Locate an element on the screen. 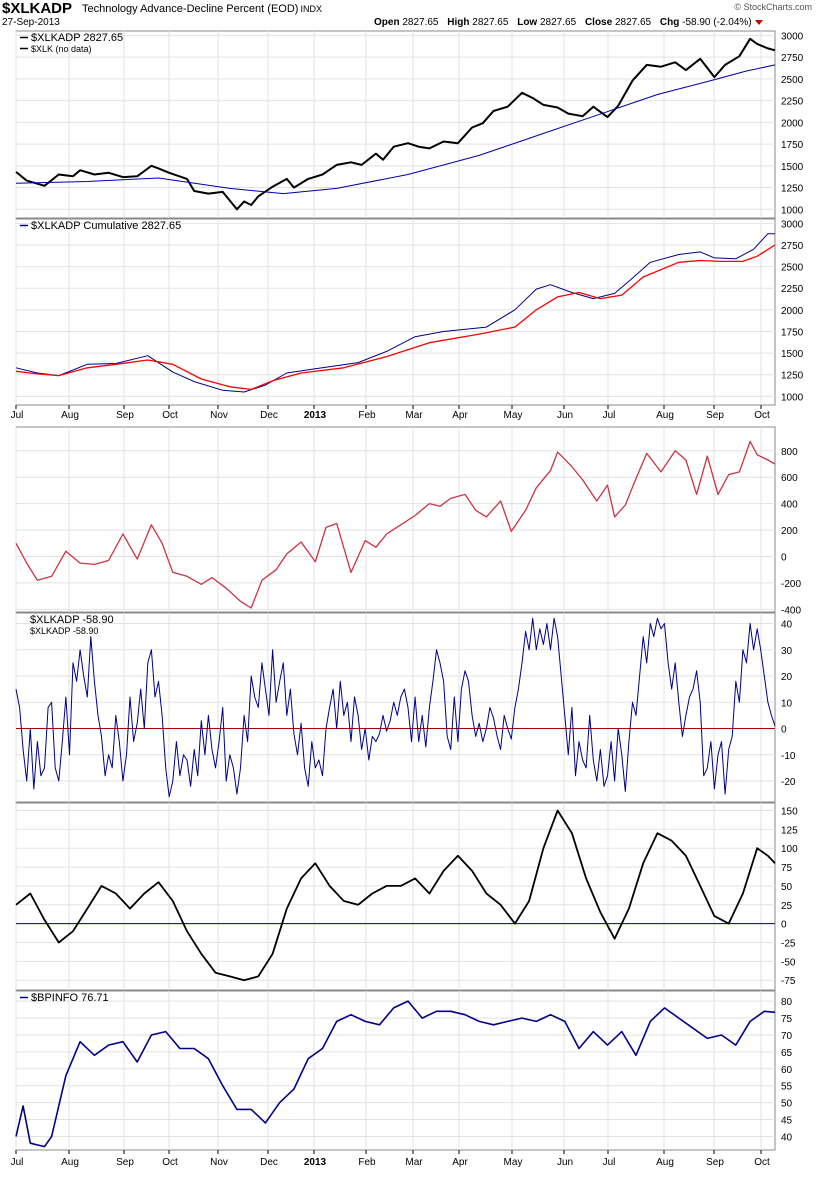 The width and height of the screenshot is (820, 1200). x-tick-label: Feb is located at coordinates (367, 1162).